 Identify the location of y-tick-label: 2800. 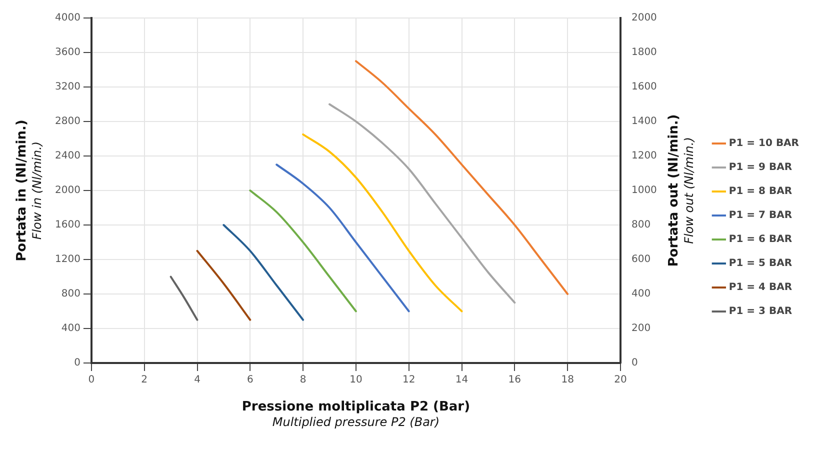
(67, 122).